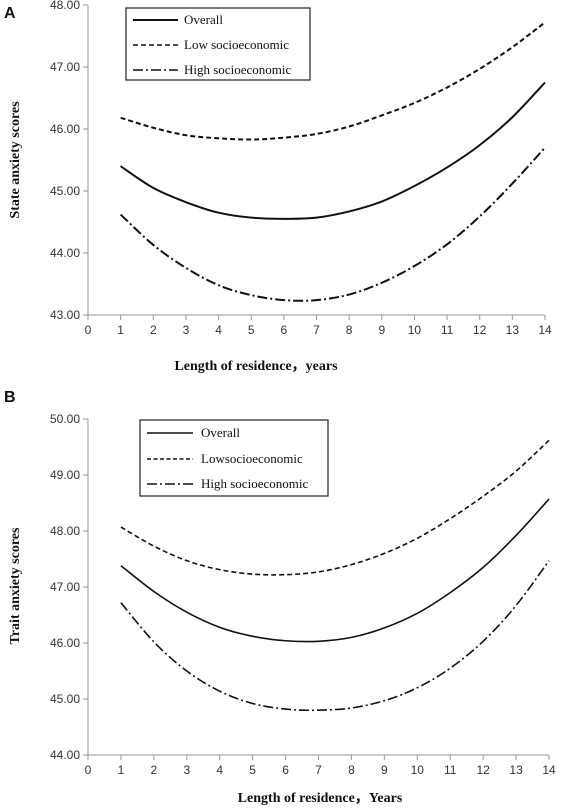 This screenshot has height=812, width=561. I want to click on x-axis-title: Length of residence，Years, so click(320, 798).